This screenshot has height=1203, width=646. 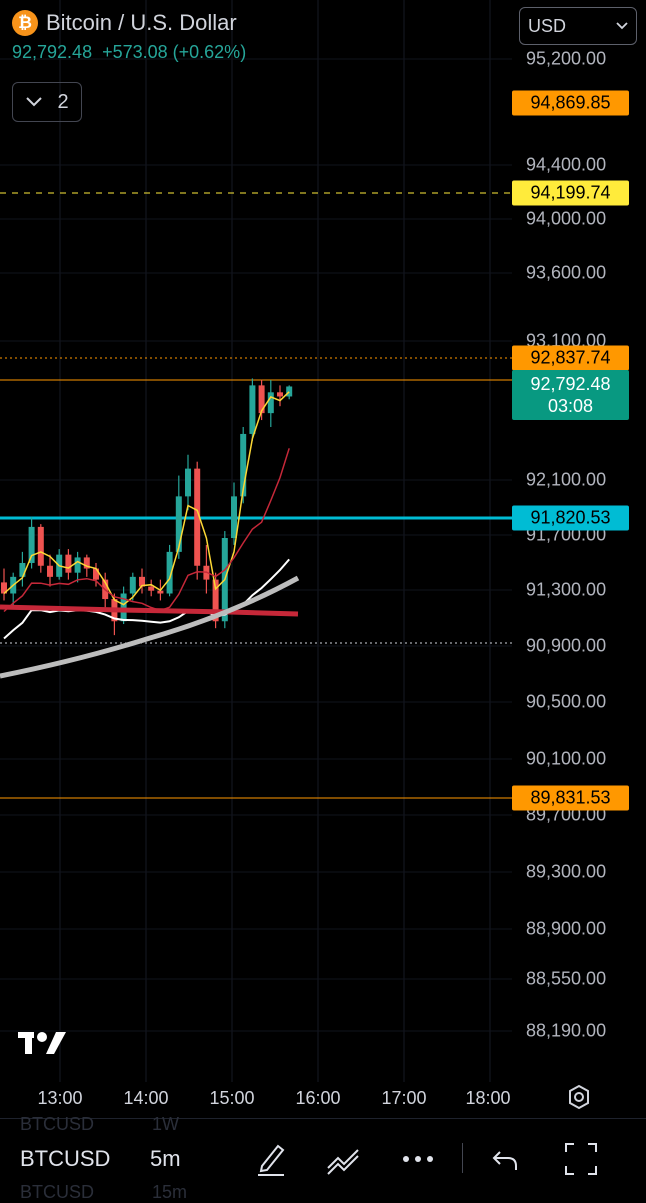 What do you see at coordinates (404, 1098) in the screenshot?
I see `time-axis-label: 17:00` at bounding box center [404, 1098].